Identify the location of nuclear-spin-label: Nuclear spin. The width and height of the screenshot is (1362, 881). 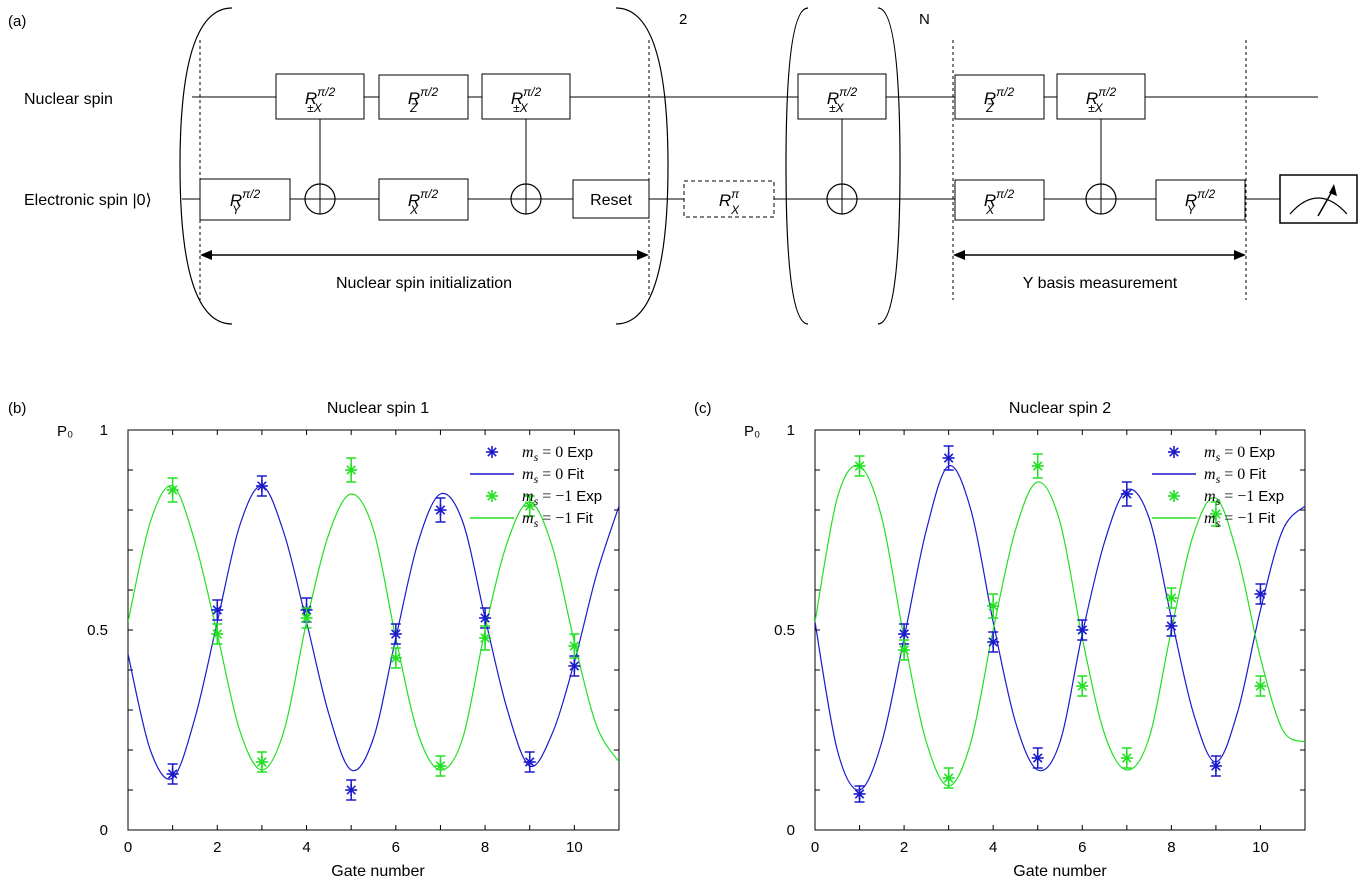
(68, 99).